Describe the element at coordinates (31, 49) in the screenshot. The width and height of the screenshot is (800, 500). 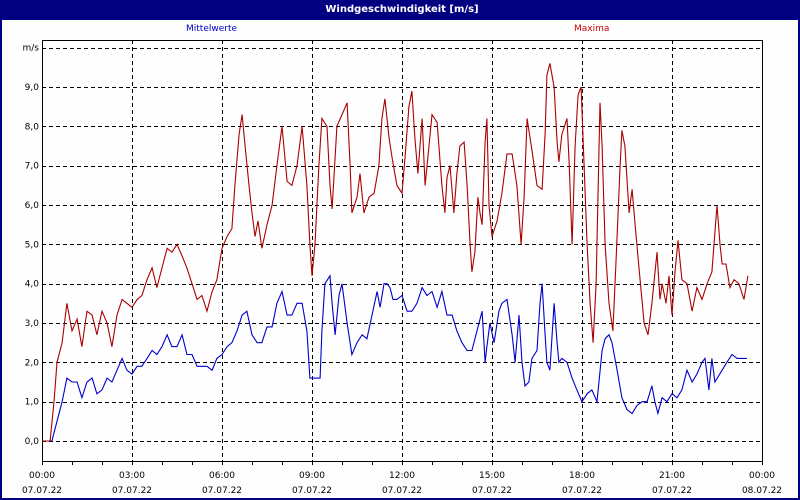
I see `y-unit-label: m/s` at that location.